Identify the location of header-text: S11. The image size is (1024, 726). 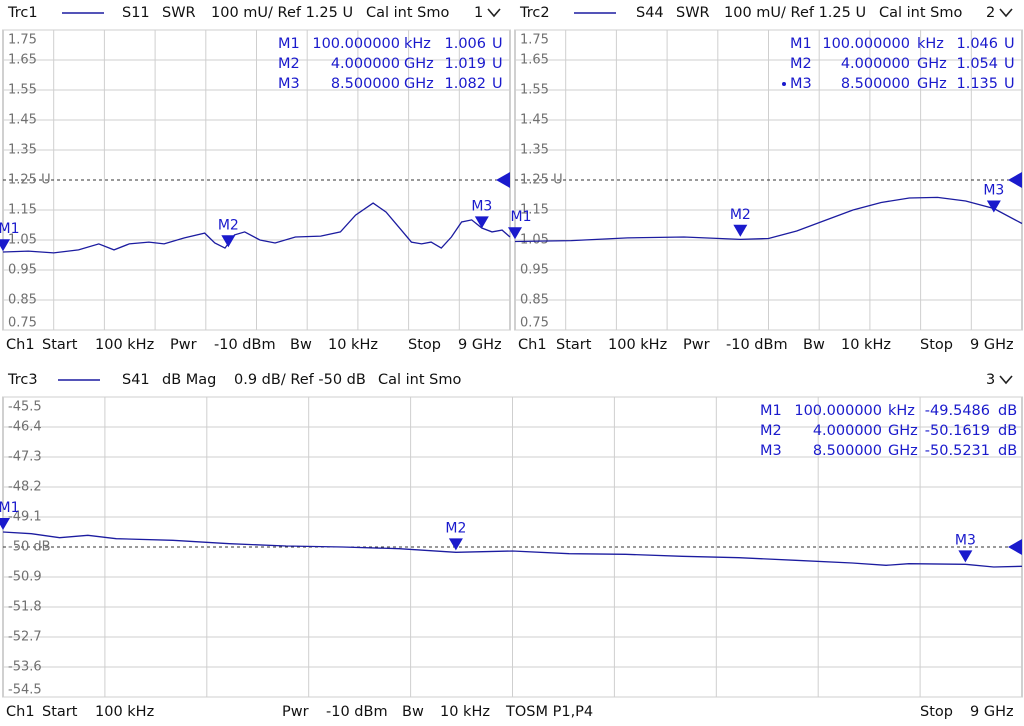
(136, 13).